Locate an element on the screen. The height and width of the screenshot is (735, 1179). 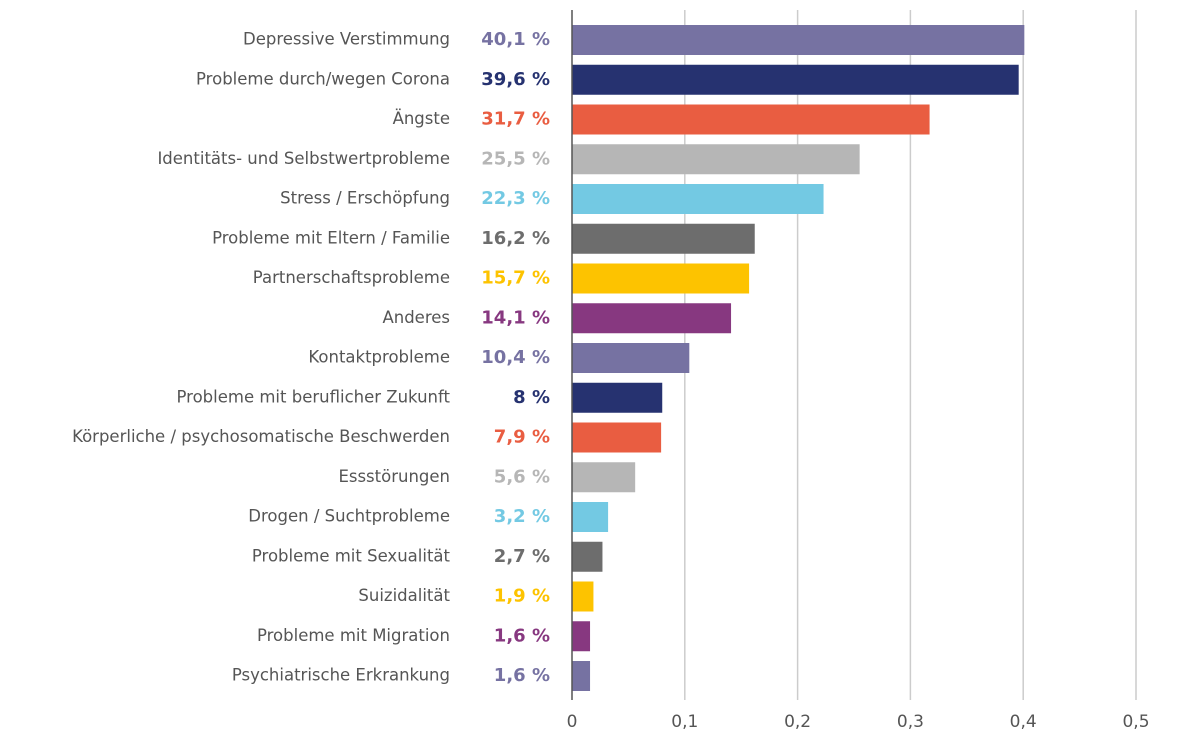
category-label: Ängste is located at coordinates (421, 118).